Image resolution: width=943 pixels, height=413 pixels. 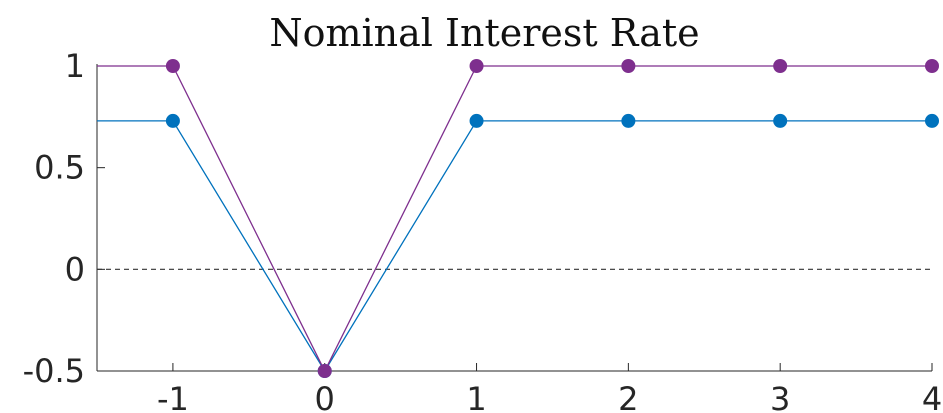 I want to click on x-tick-label: -1, so click(x=173, y=396).